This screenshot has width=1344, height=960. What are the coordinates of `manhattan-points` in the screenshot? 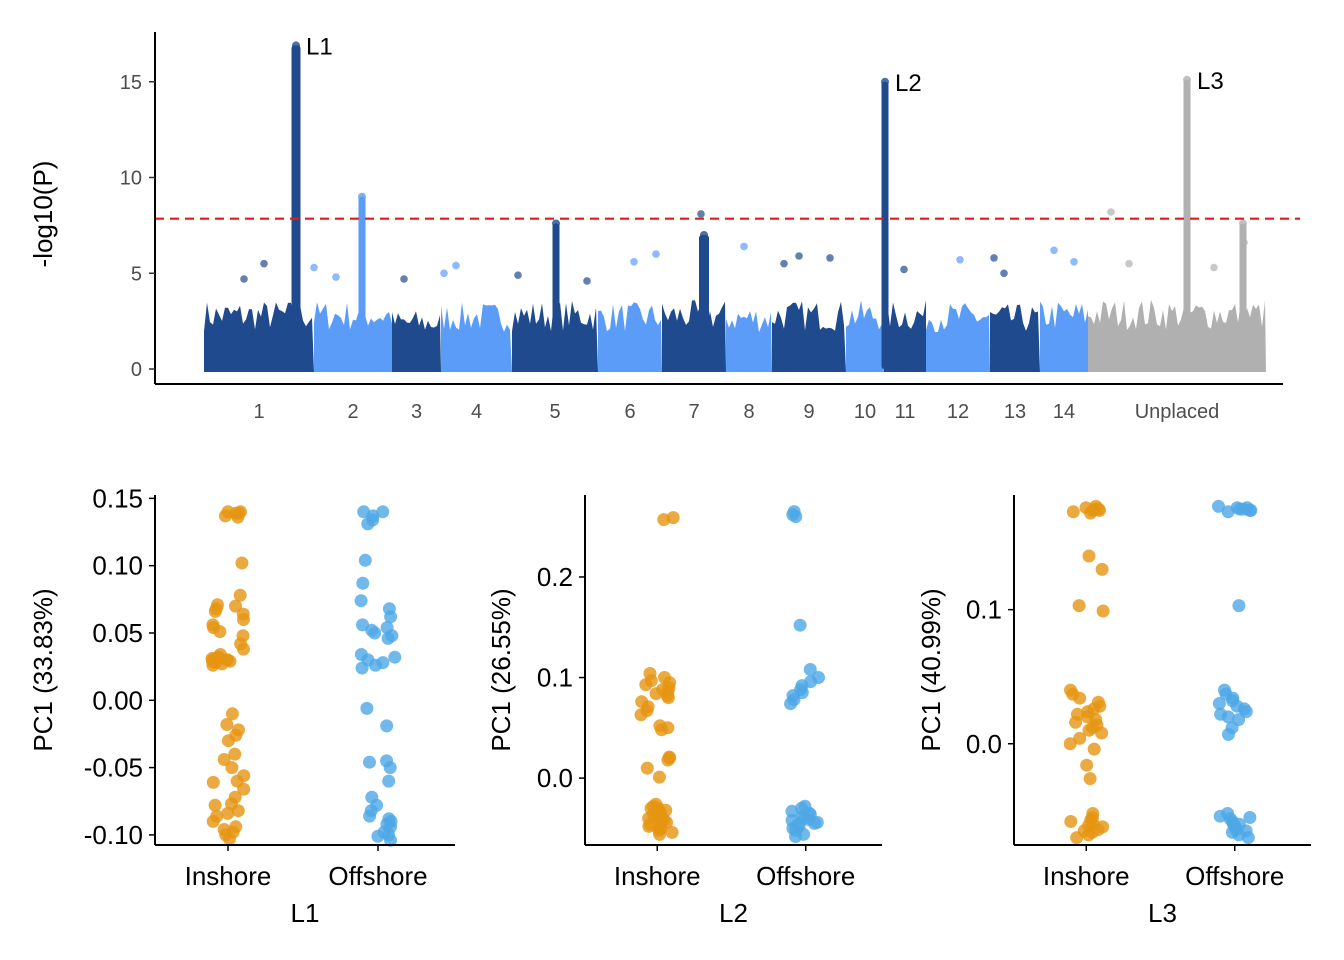 It's located at (744, 246).